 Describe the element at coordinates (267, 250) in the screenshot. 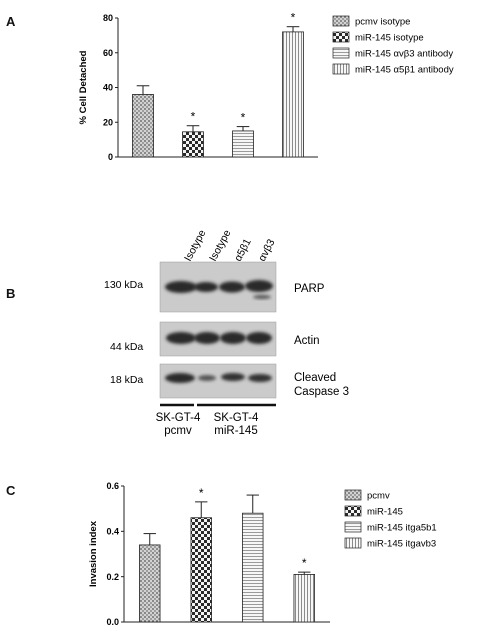

I see `blot-lane-label: αvβ3` at that location.